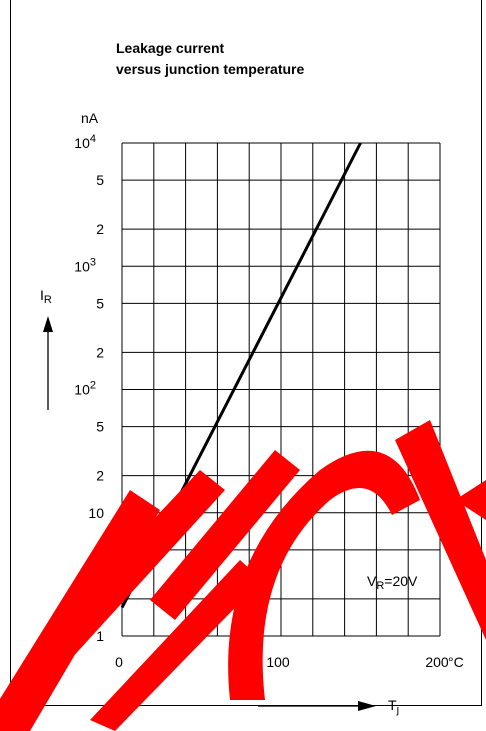  I want to click on x-tick-label: 100, so click(278, 662).